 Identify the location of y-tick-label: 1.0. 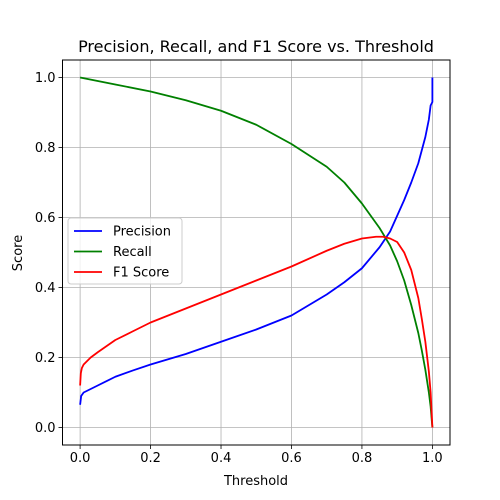
(45, 78).